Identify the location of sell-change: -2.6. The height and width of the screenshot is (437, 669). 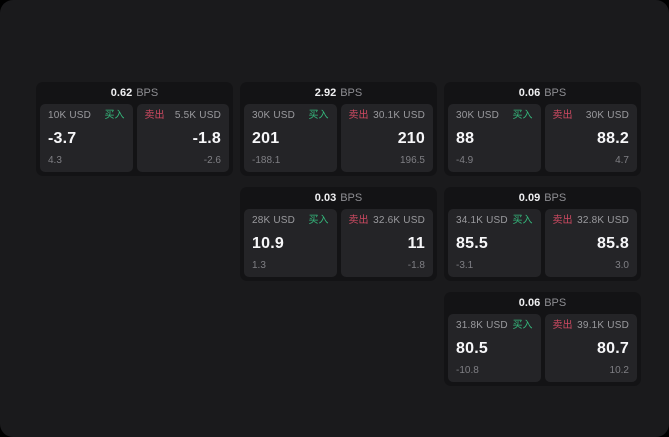
(212, 160).